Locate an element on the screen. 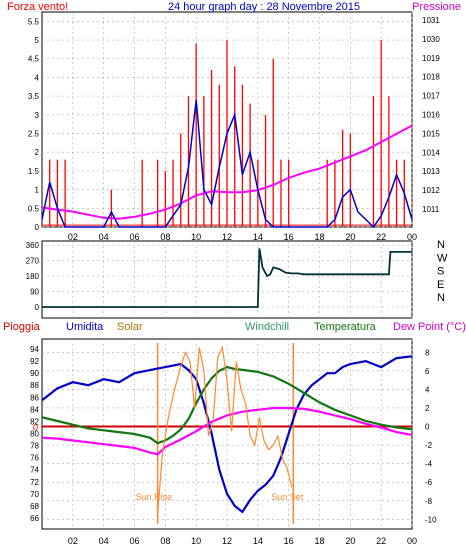  pressure-y-tick: 1015 is located at coordinates (431, 133).